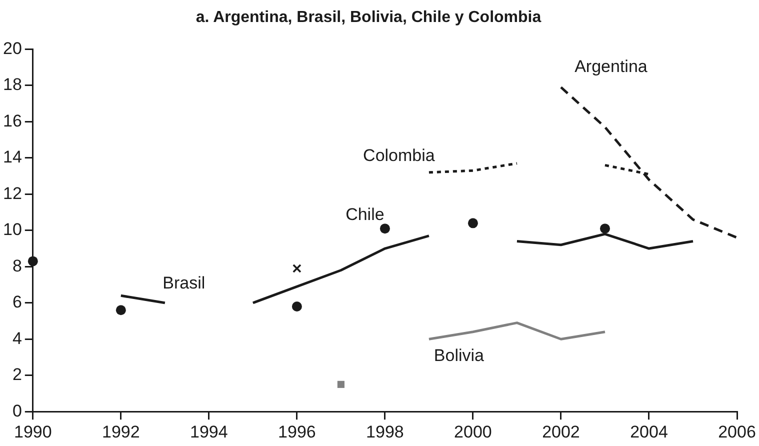 The image size is (759, 446). What do you see at coordinates (459, 355) in the screenshot?
I see `series-label: Bolivia` at bounding box center [459, 355].